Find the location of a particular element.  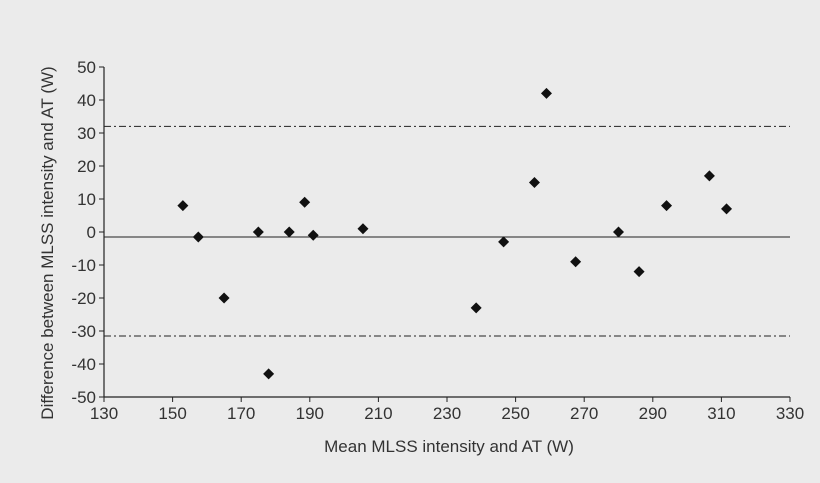

y-tick-label: 40 is located at coordinates (86, 100).